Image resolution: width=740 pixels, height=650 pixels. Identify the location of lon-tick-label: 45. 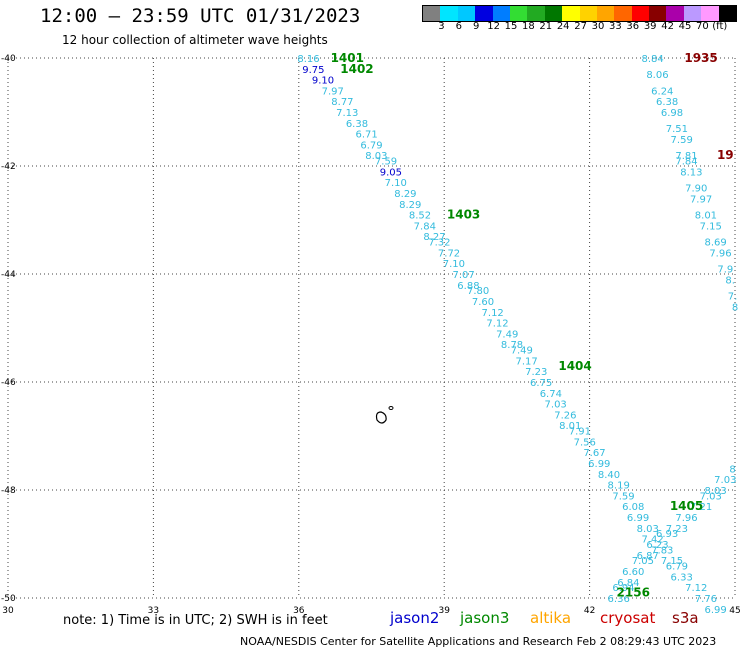
(734, 611).